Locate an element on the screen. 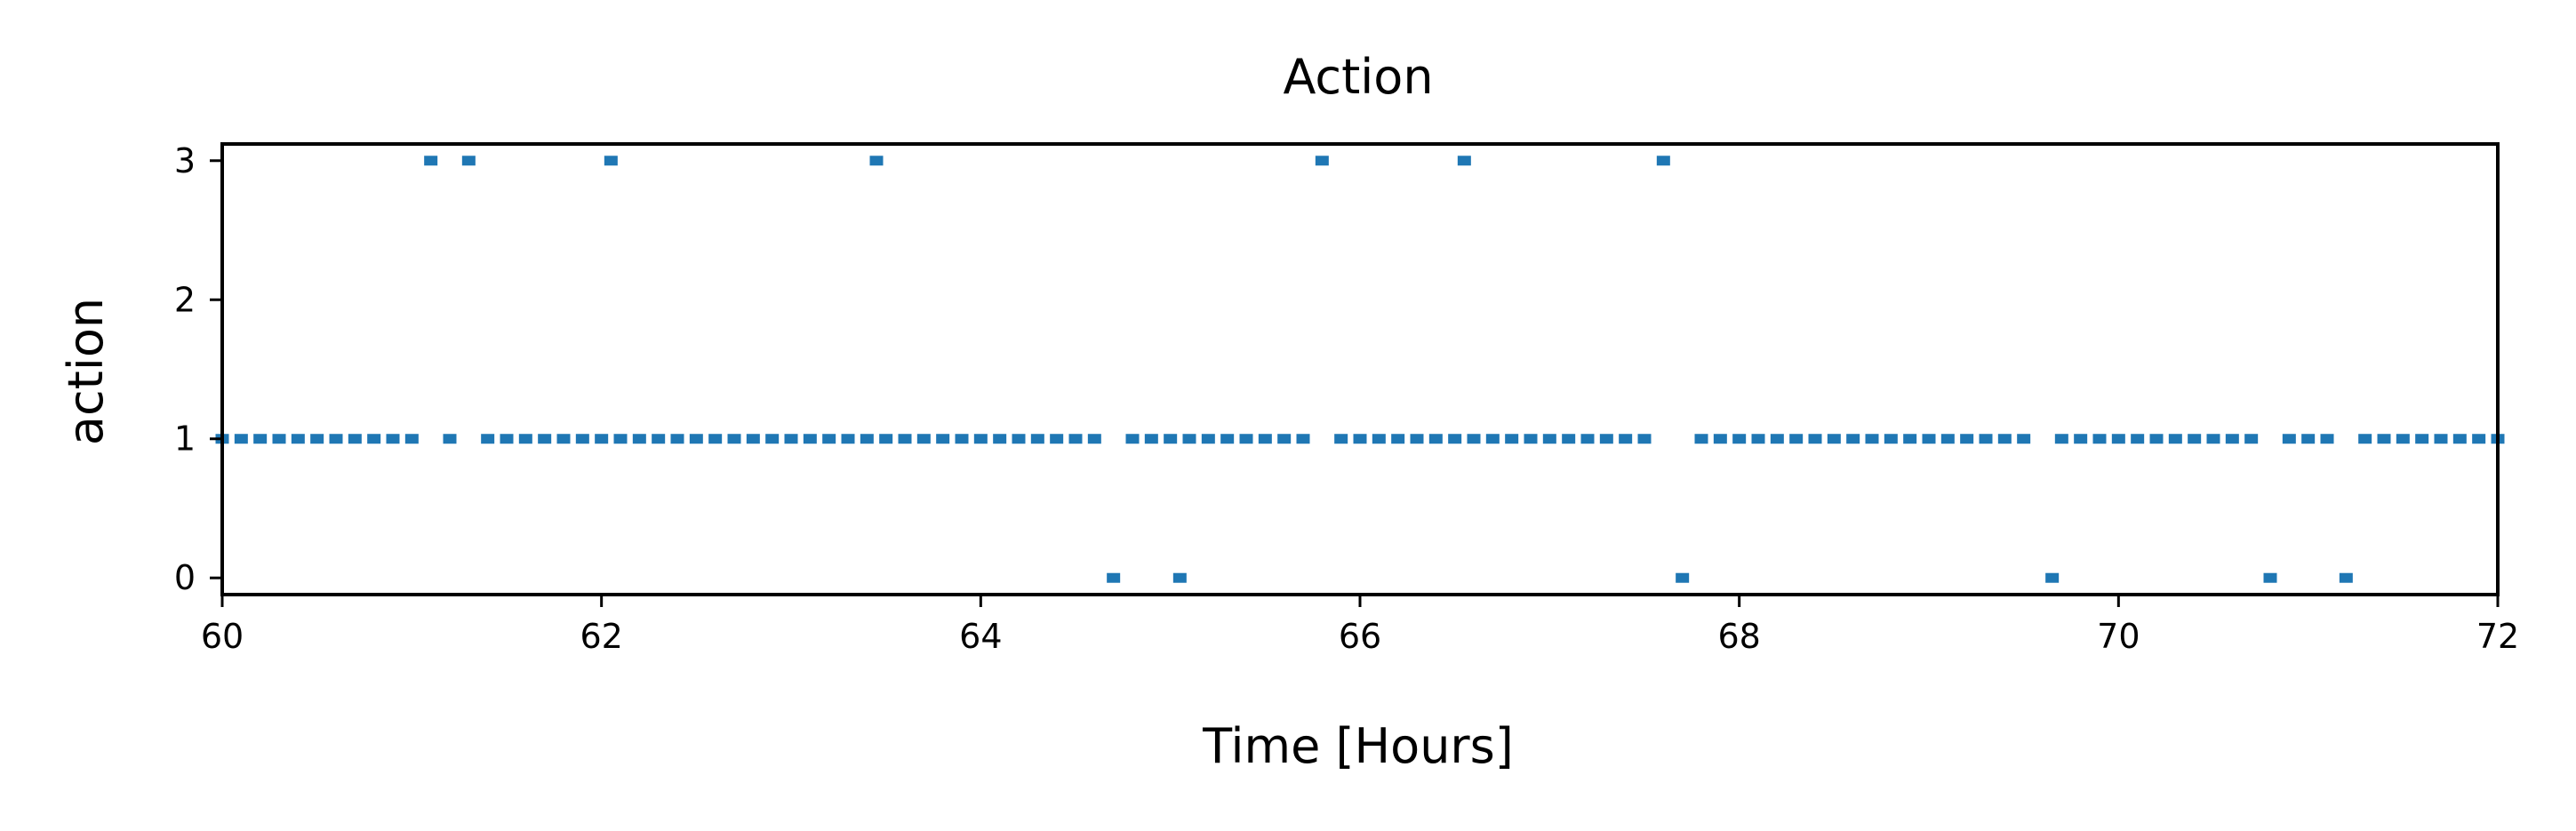 Image resolution: width=2576 pixels, height=831 pixels. x-axis-label: Time [Hours] is located at coordinates (1358, 746).